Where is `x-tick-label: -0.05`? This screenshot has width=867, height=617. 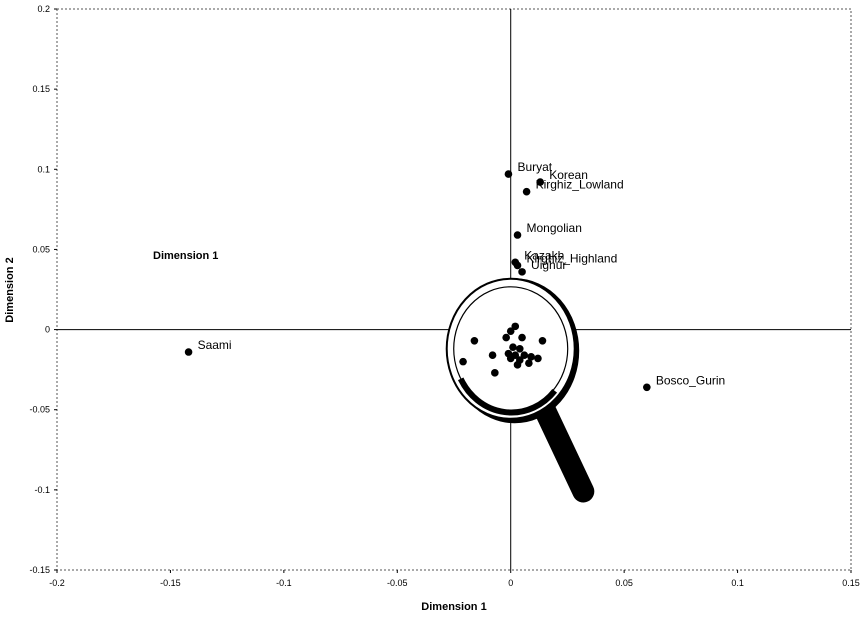 x-tick-label: -0.05 is located at coordinates (397, 583).